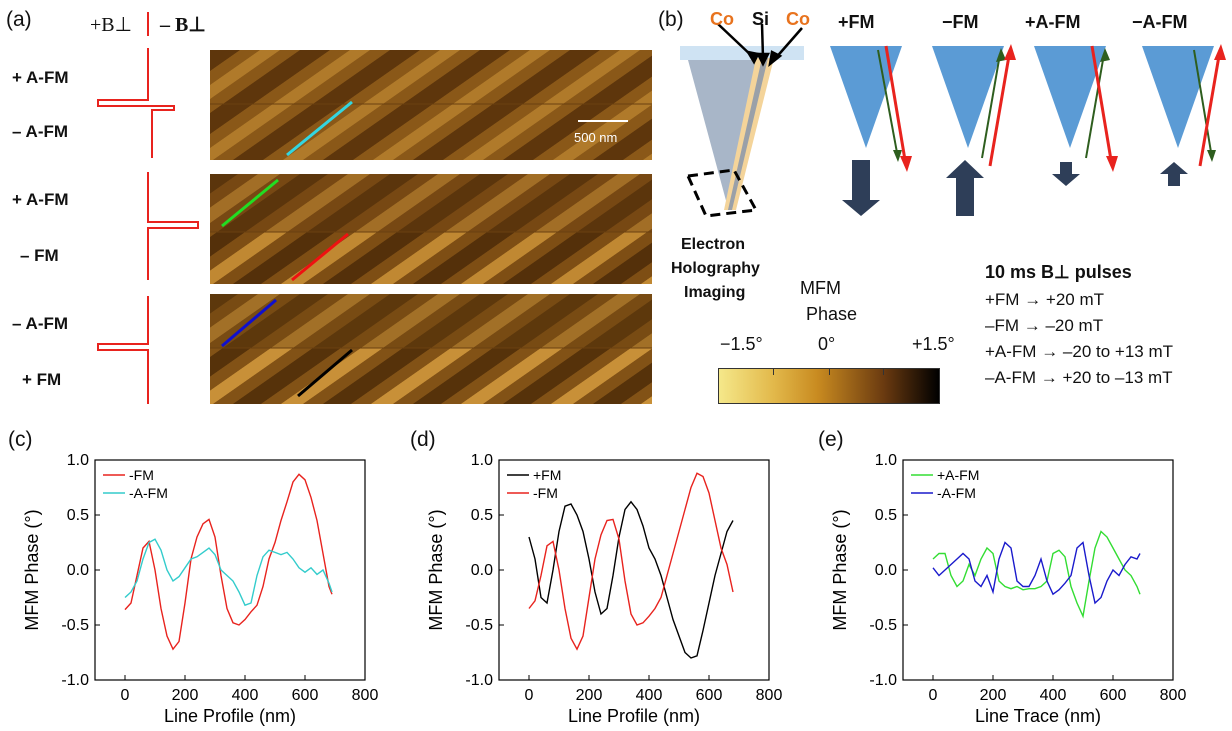 The height and width of the screenshot is (731, 1232). Describe the element at coordinates (19, 19) in the screenshot. I see `panel-a-letter: (a)` at that location.